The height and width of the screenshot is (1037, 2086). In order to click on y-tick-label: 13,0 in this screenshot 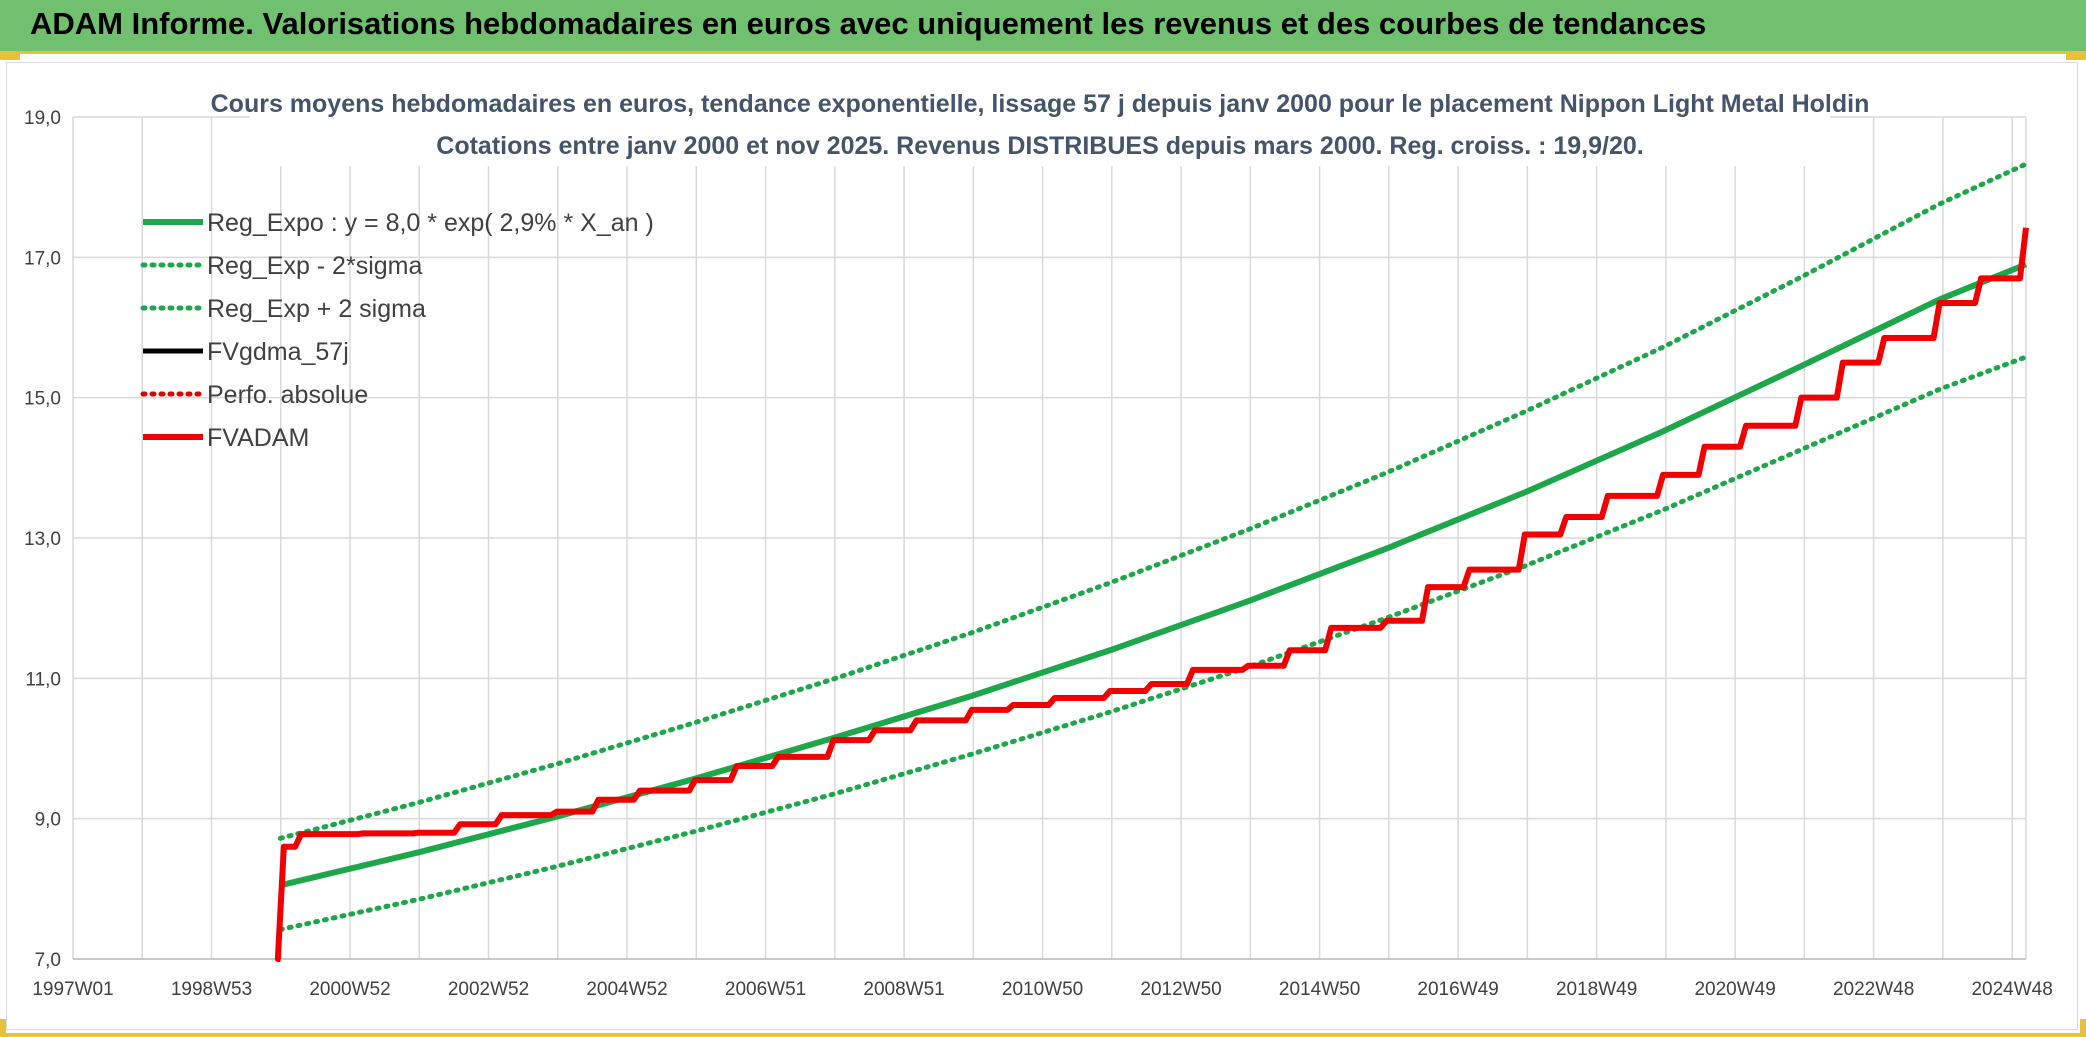, I will do `click(42, 539)`.